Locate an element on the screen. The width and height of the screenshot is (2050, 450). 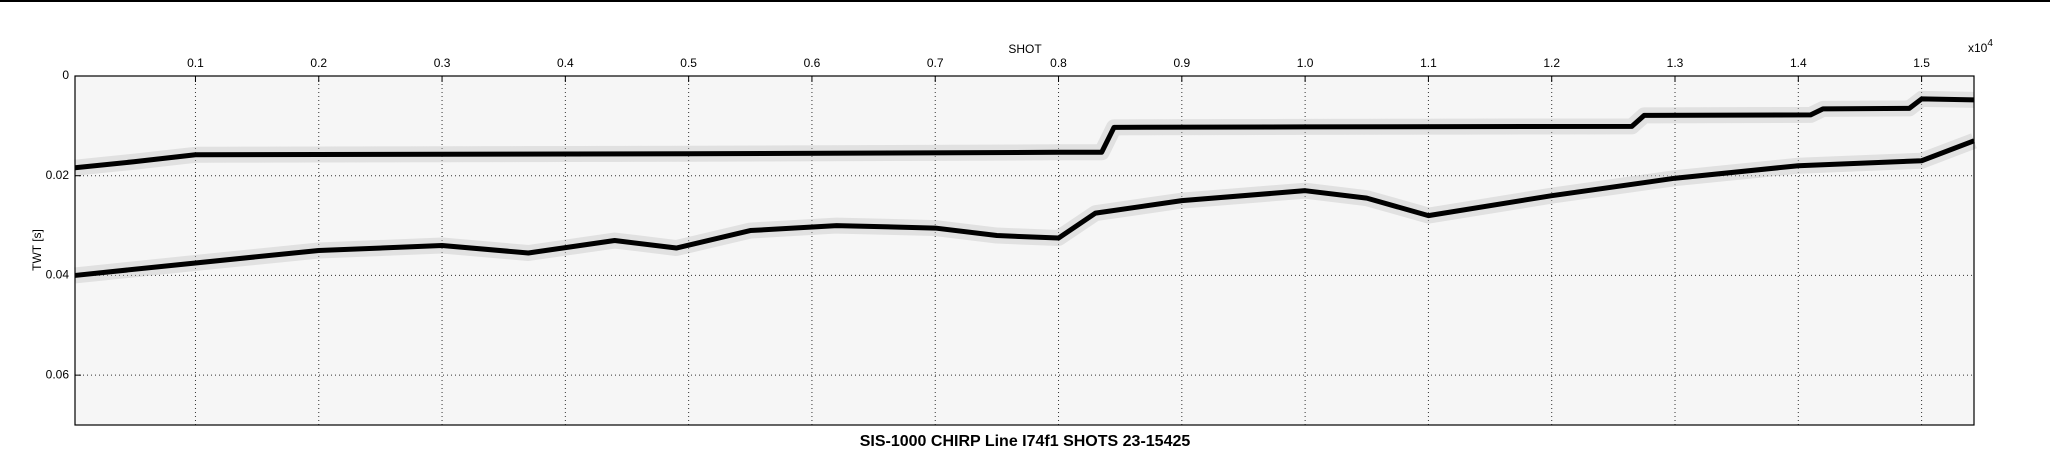
x-tick-label: 0.3 is located at coordinates (442, 63).